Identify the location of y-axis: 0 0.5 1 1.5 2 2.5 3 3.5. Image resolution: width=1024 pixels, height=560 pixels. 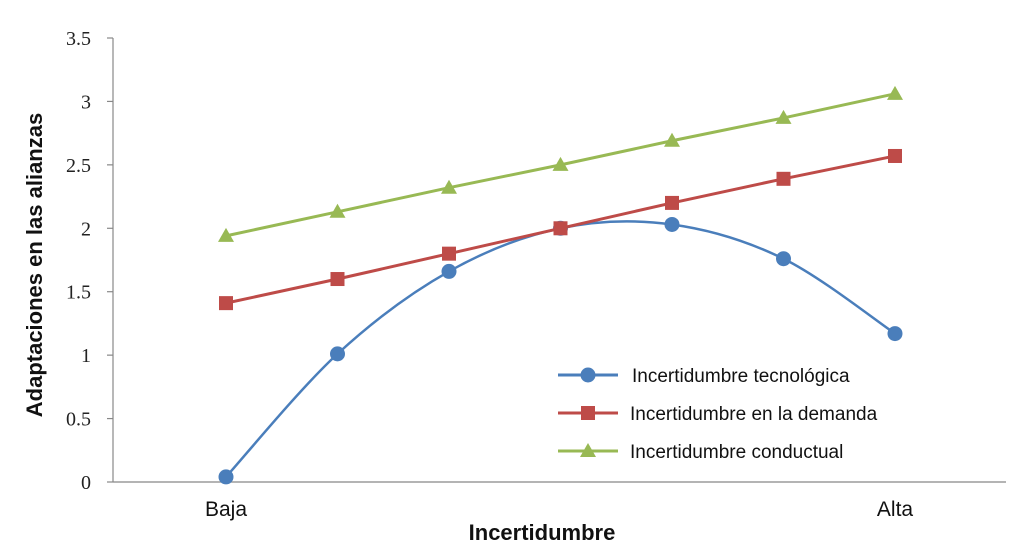
(90, 261).